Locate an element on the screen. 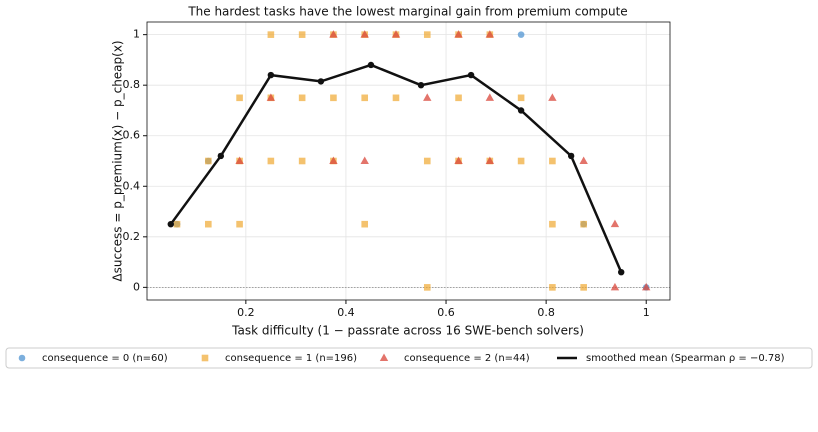 Image resolution: width=818 pixels, height=432 pixels. y-tick-label: 0.6 is located at coordinates (132, 135).